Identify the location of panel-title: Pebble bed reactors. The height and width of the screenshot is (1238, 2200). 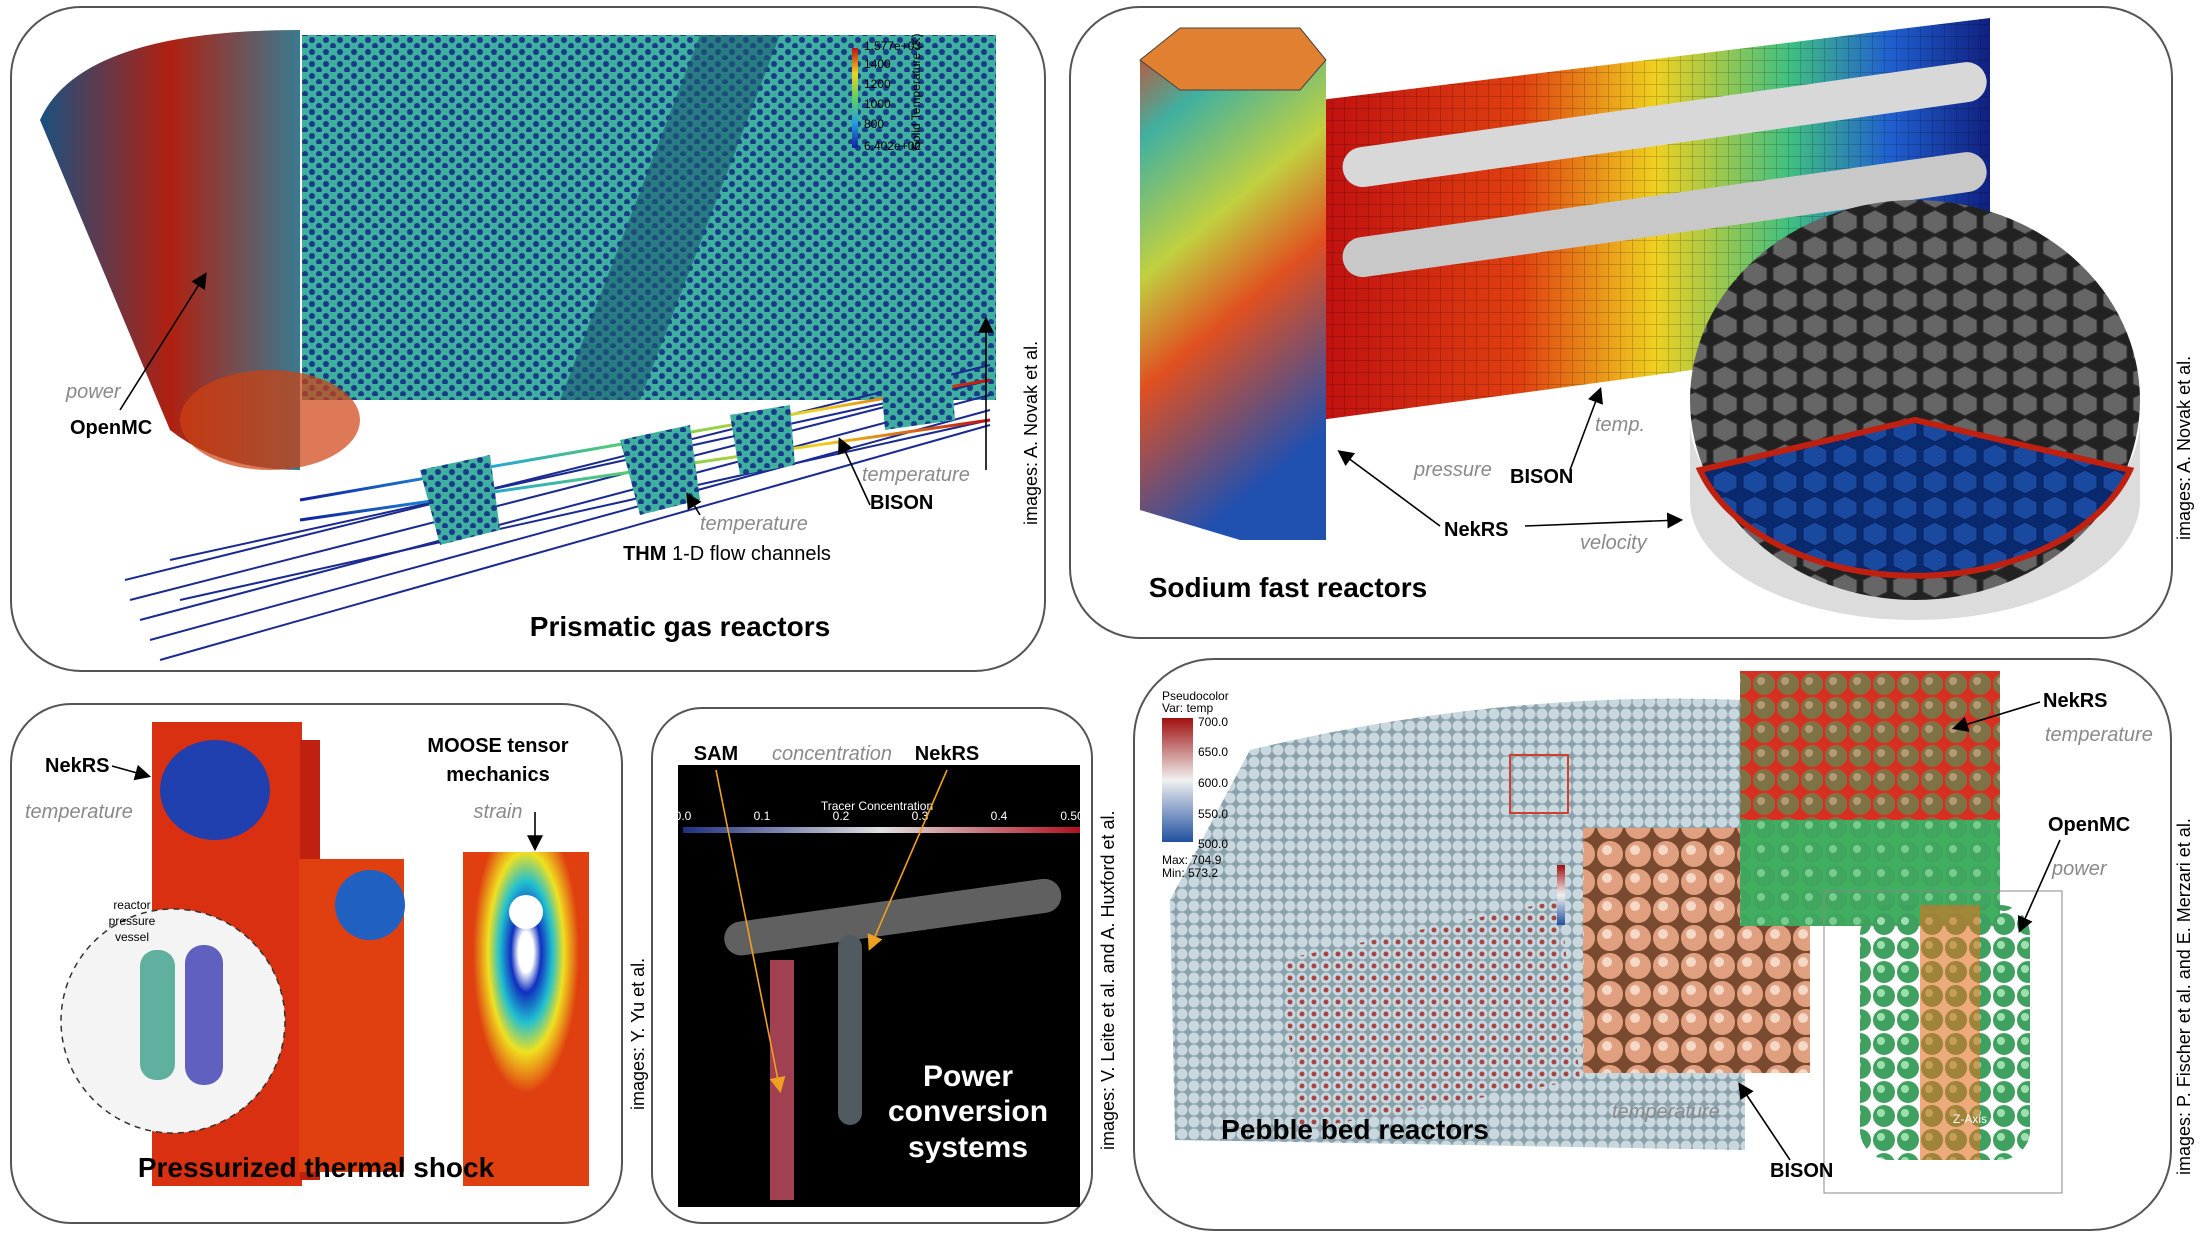
(1355, 1129).